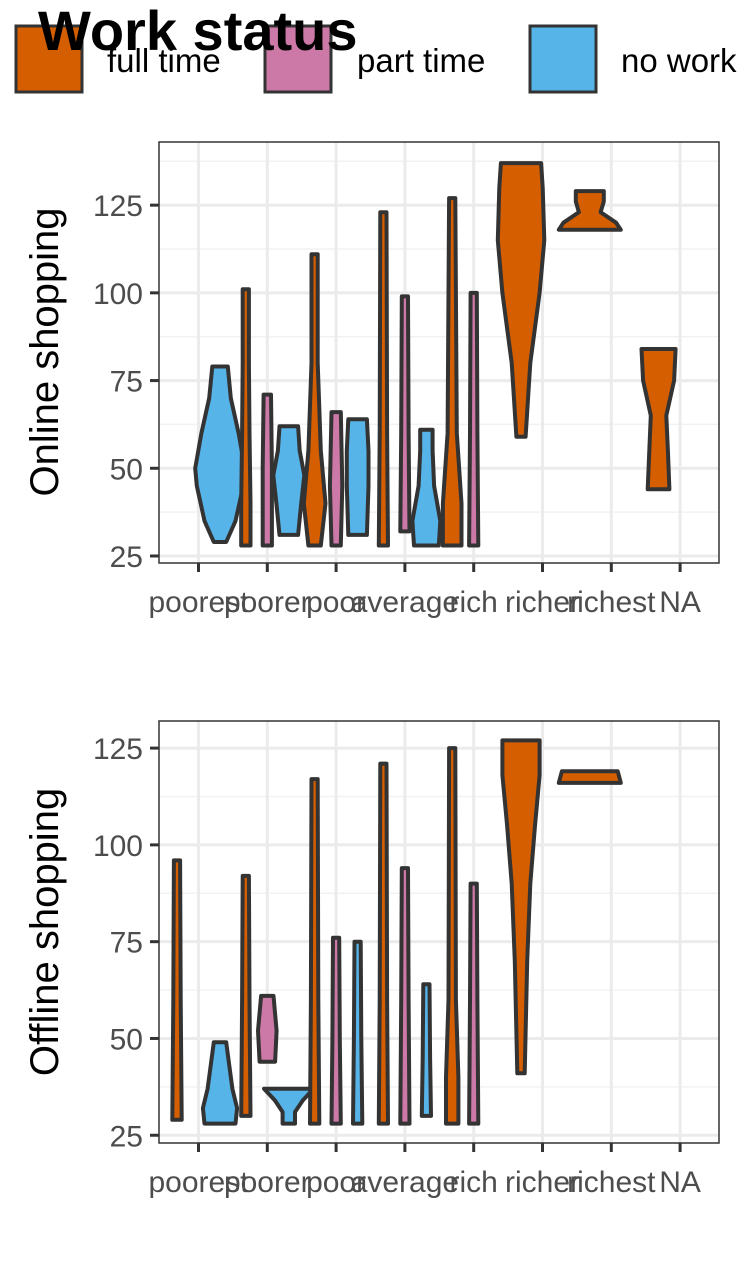 The image size is (743, 1278). What do you see at coordinates (220, 1083) in the screenshot?
I see `violin-poorest-no-work` at bounding box center [220, 1083].